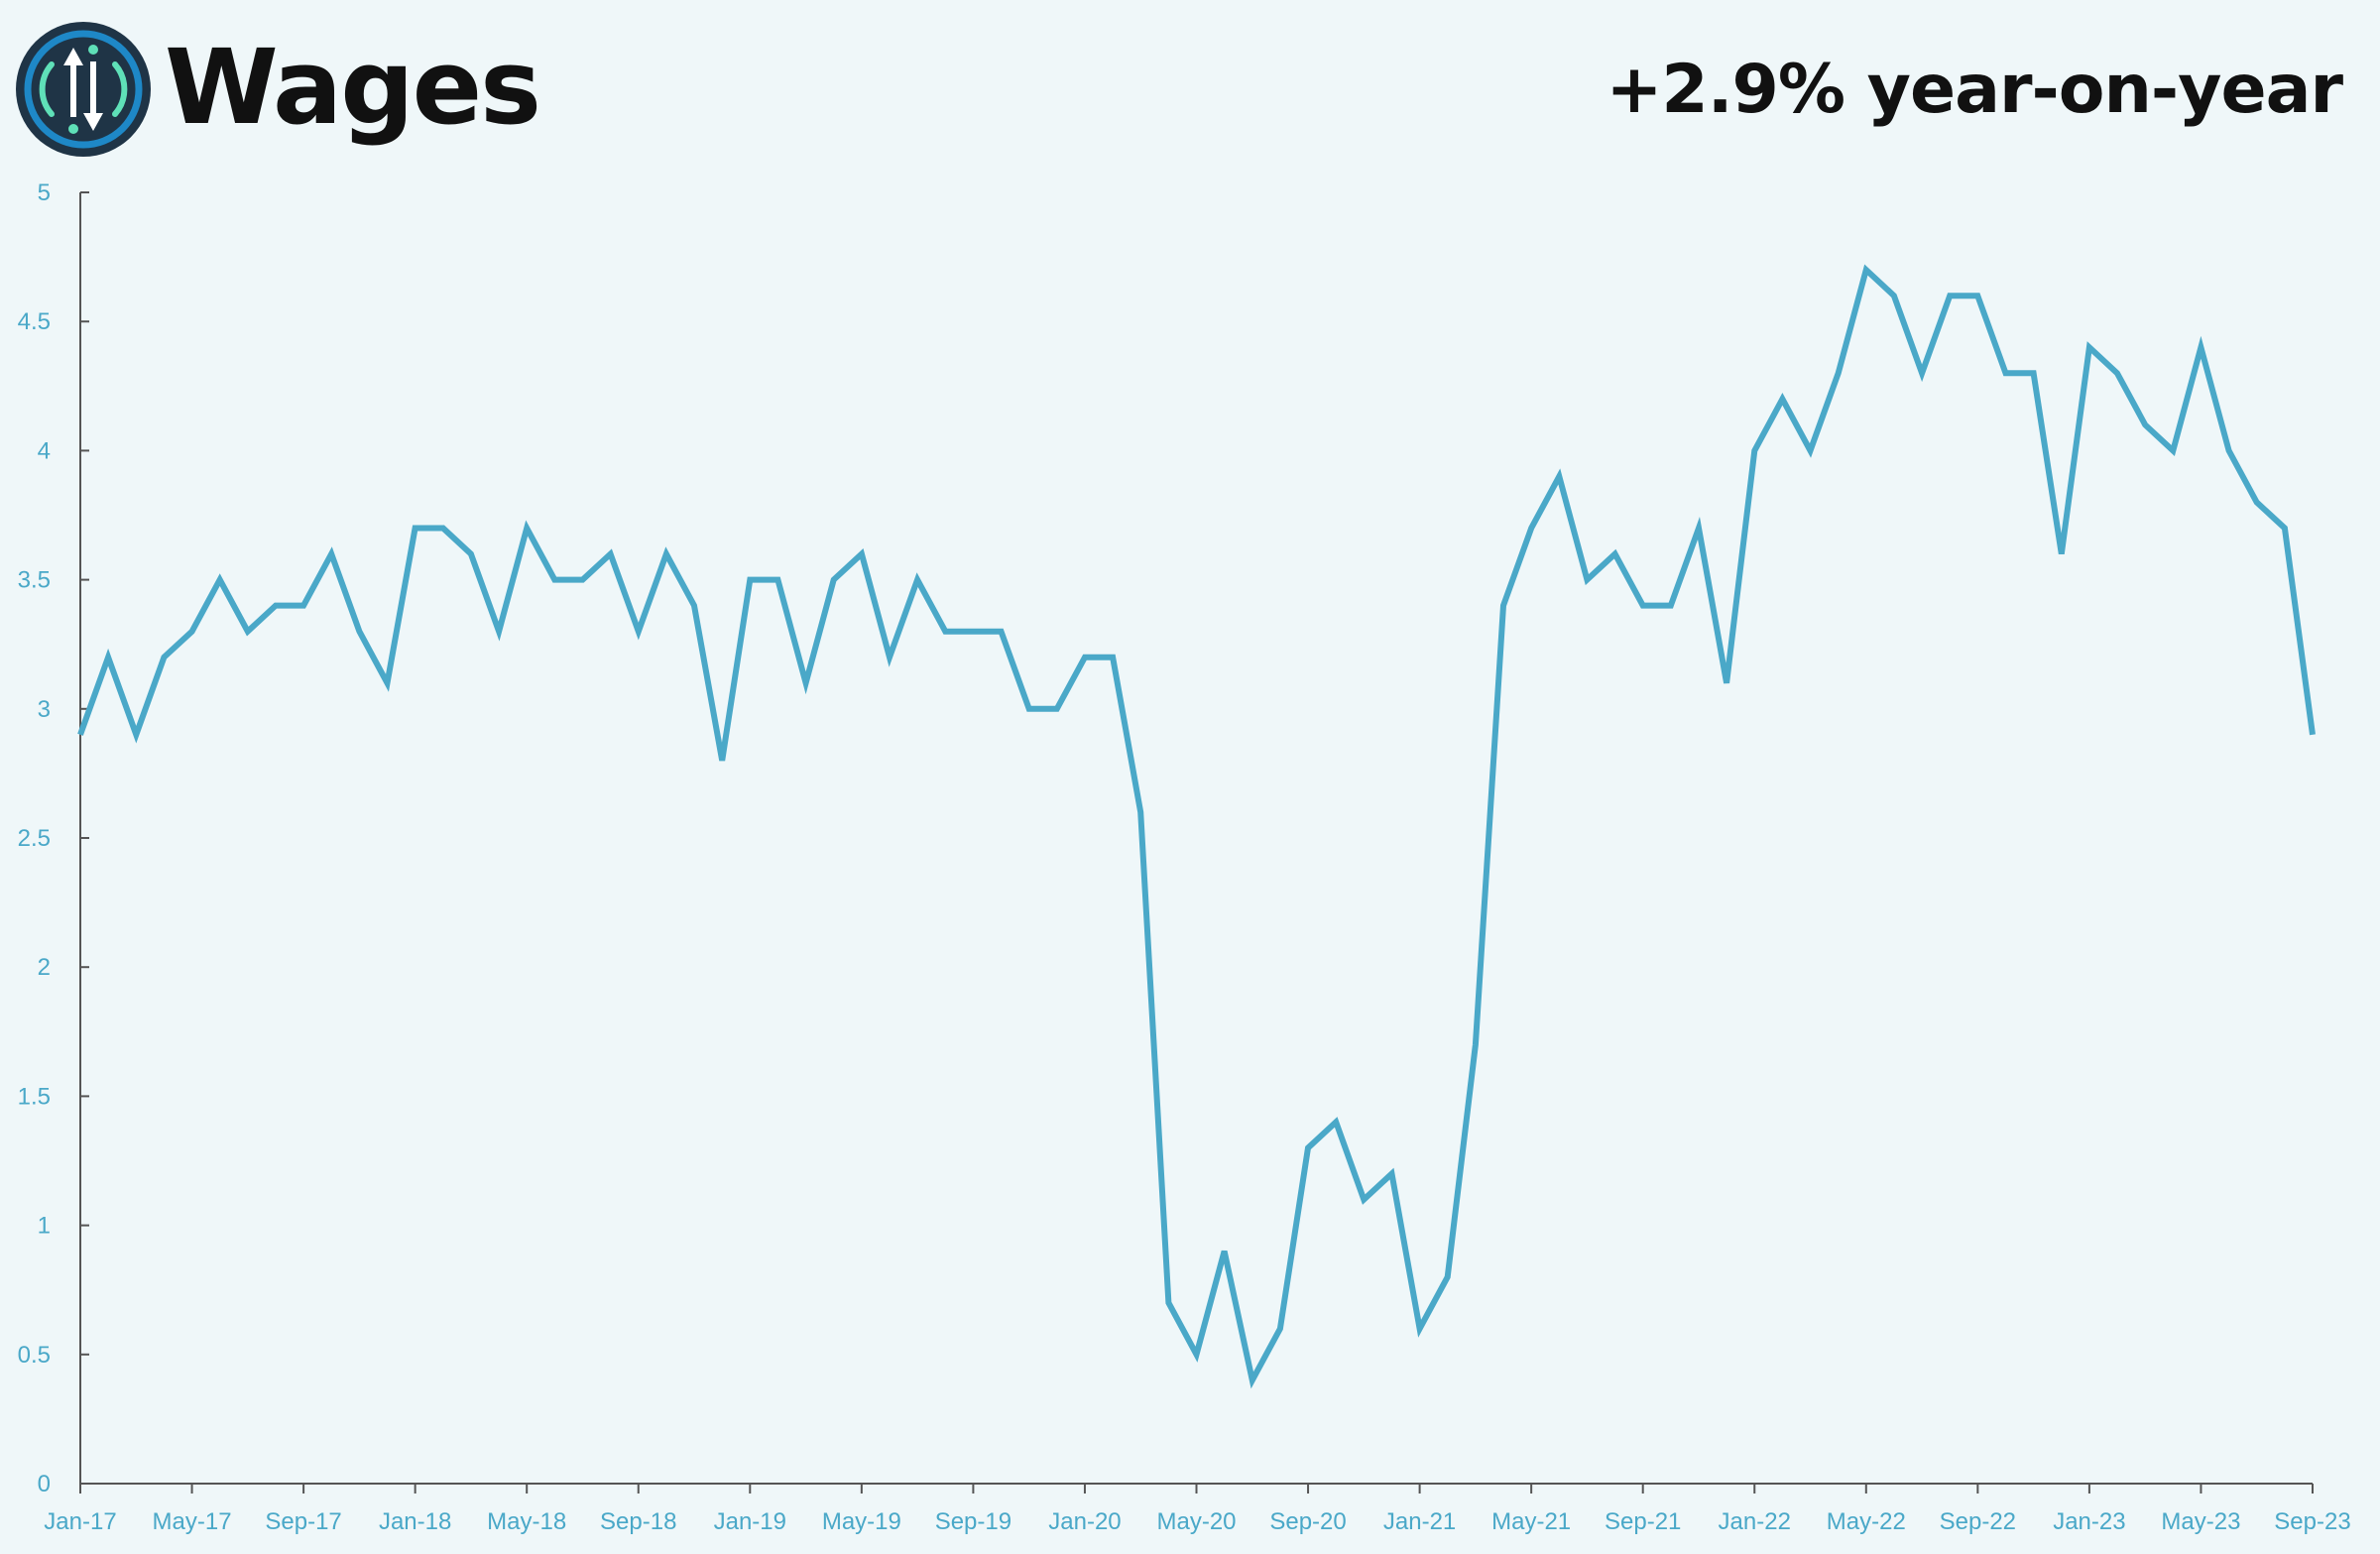 Image resolution: width=2380 pixels, height=1554 pixels. Describe the element at coordinates (2200, 1521) in the screenshot. I see `x-tick-label: May-23` at that location.